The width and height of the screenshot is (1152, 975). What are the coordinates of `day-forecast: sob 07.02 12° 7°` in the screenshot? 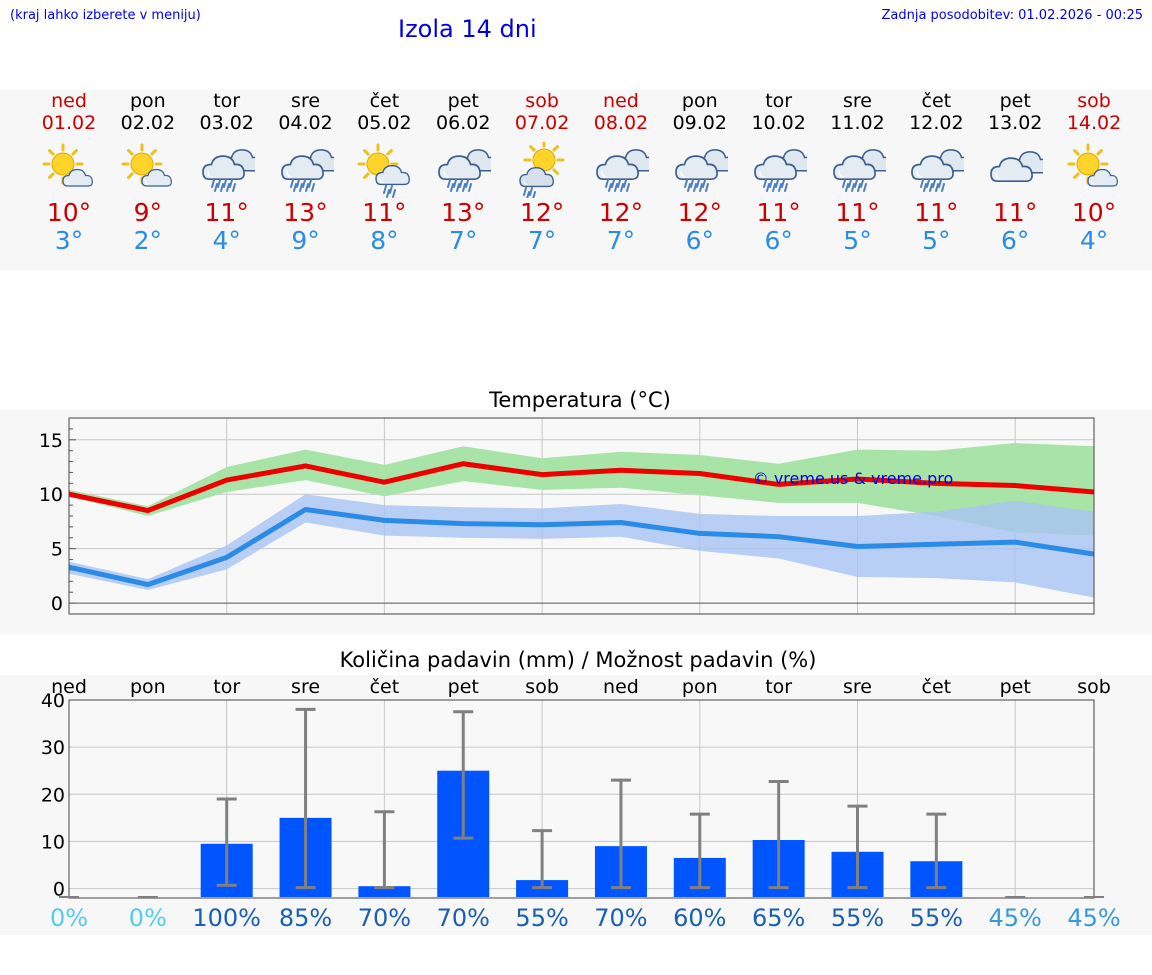 It's located at (542, 177).